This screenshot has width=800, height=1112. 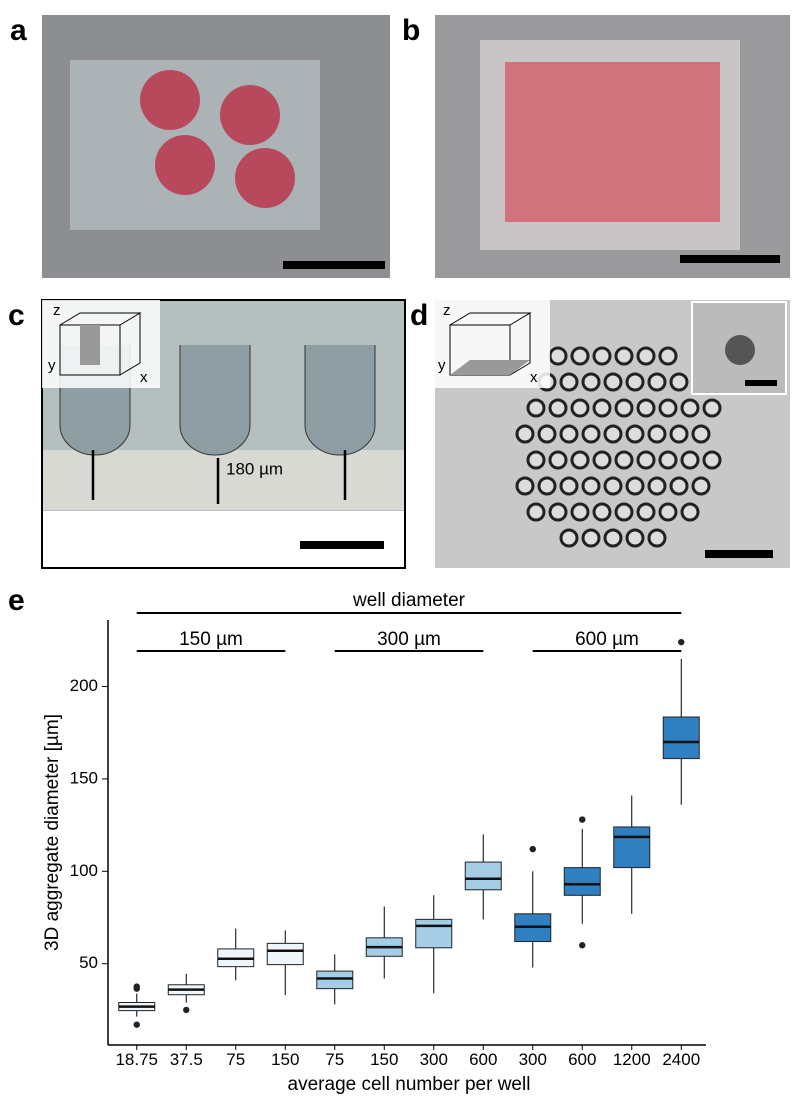 What do you see at coordinates (419, 315) in the screenshot?
I see `panel-label: d` at bounding box center [419, 315].